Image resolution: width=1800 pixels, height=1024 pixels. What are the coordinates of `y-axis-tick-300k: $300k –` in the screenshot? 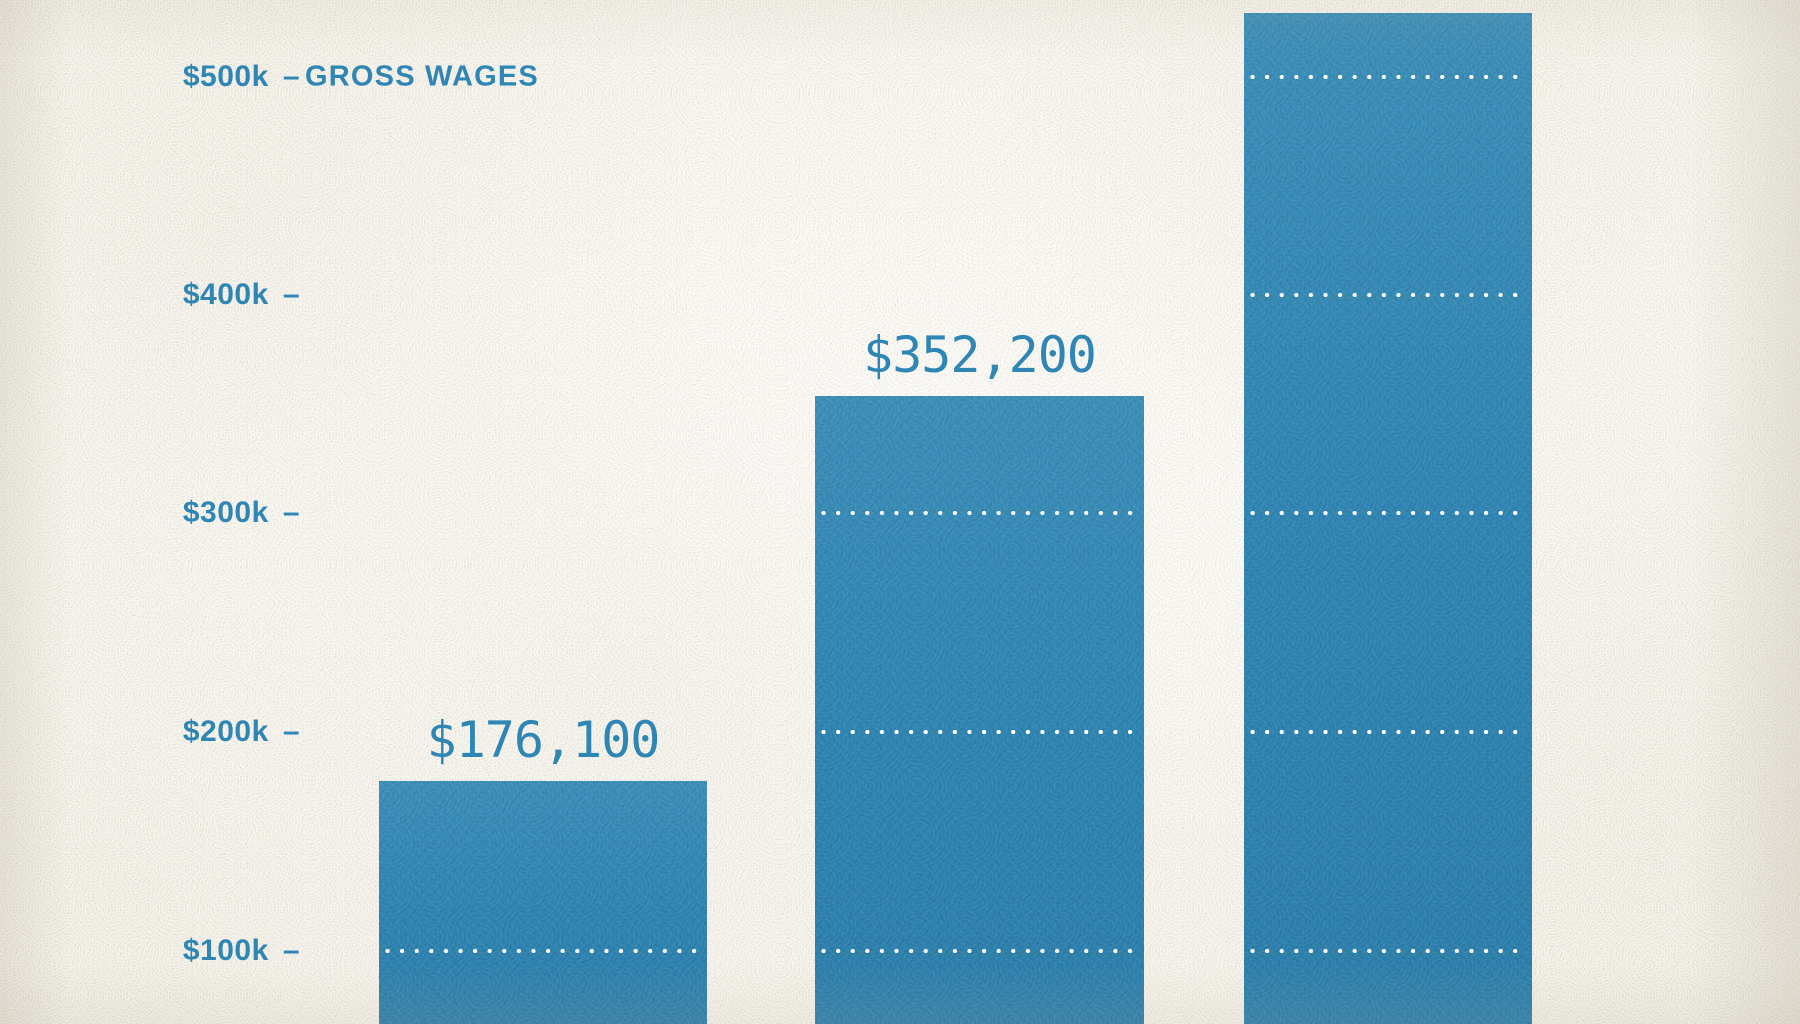 It's located at (241, 513).